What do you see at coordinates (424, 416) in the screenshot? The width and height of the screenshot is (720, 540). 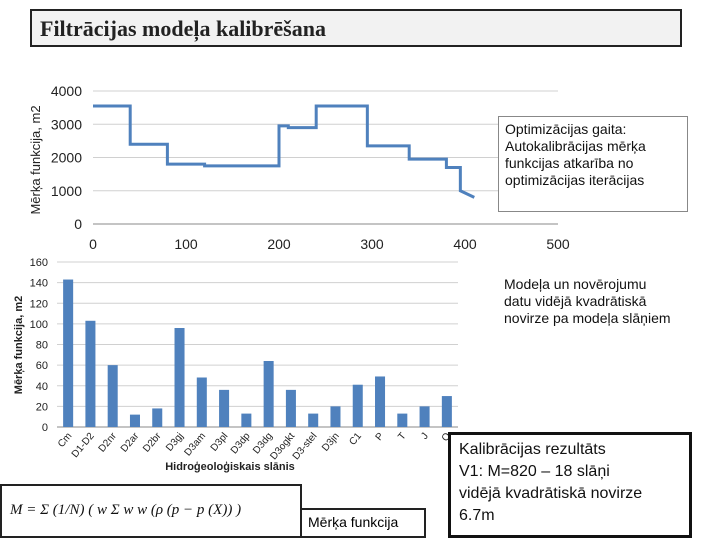 I see `bar-j` at bounding box center [424, 416].